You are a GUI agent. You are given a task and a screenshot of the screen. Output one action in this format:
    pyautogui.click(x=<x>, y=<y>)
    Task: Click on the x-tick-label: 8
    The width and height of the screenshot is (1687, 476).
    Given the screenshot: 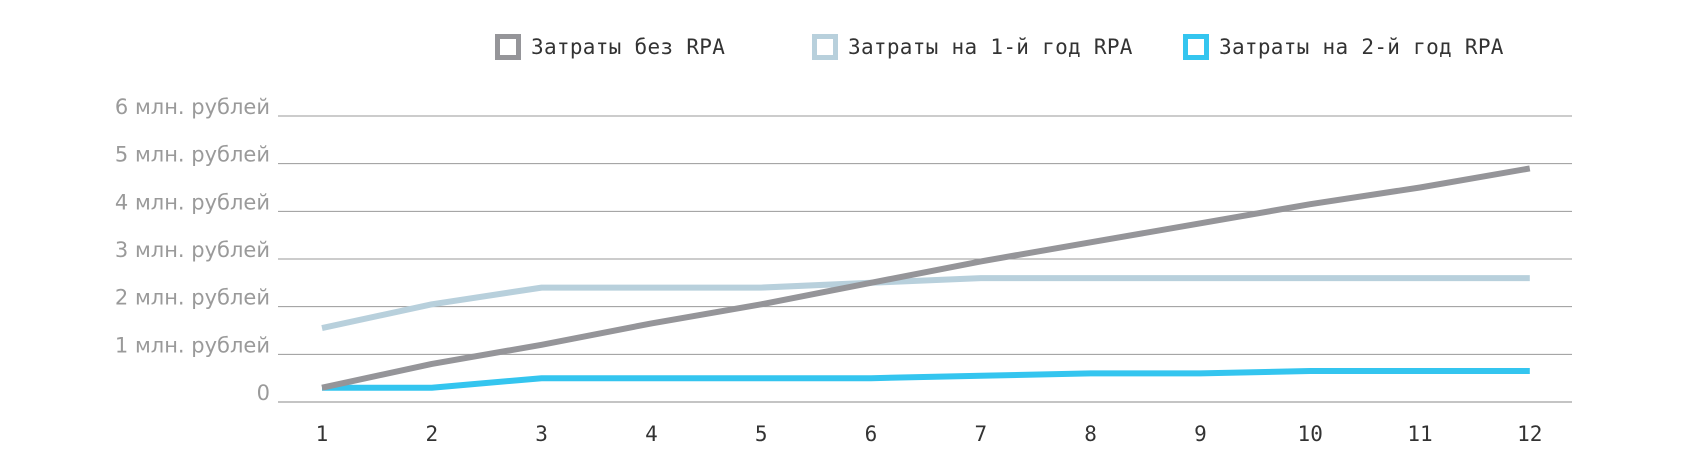 What is the action you would take?
    pyautogui.click(x=1090, y=434)
    